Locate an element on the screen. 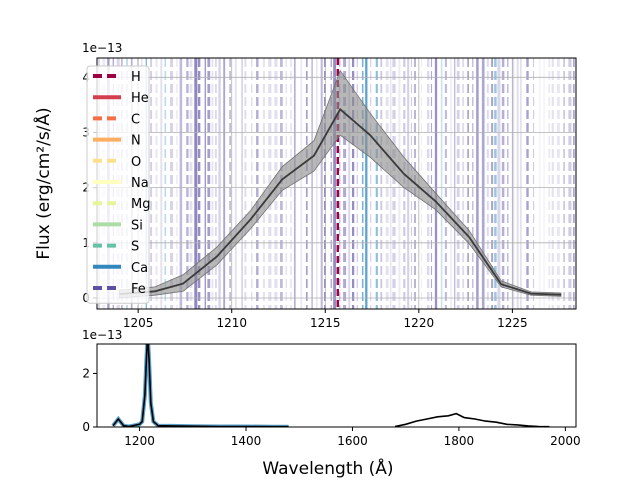 Image resolution: width=640 pixels, height=484 pixels. lya-highlight is located at coordinates (200, 385).